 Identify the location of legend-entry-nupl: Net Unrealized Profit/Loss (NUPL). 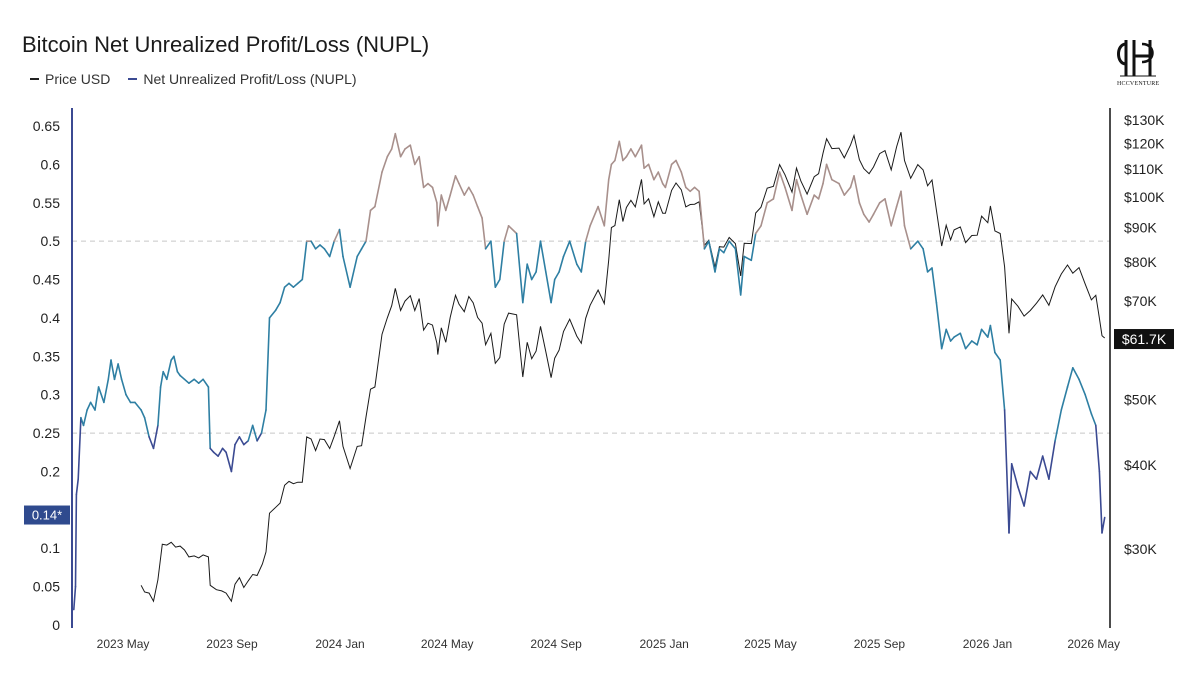
(242, 79).